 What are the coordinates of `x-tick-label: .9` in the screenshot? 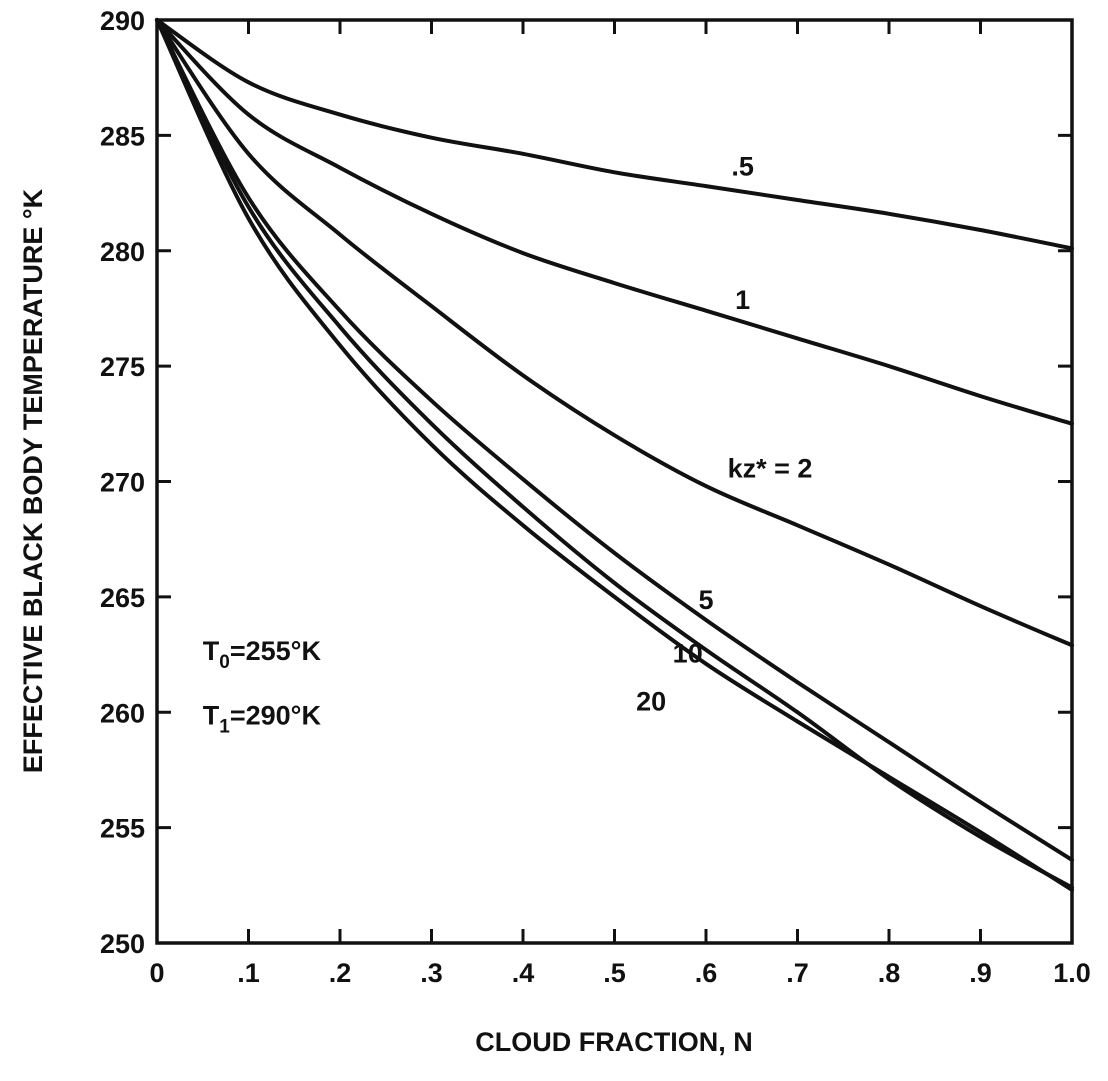 It's located at (980, 973).